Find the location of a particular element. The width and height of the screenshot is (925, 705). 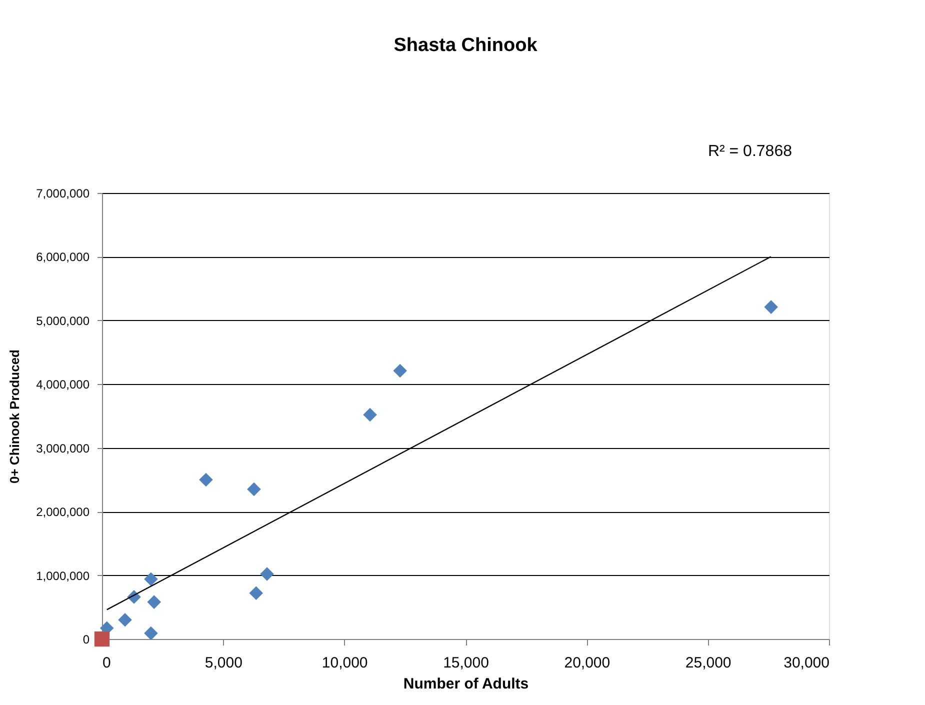

x-tick-label: 25,000 is located at coordinates (708, 663).